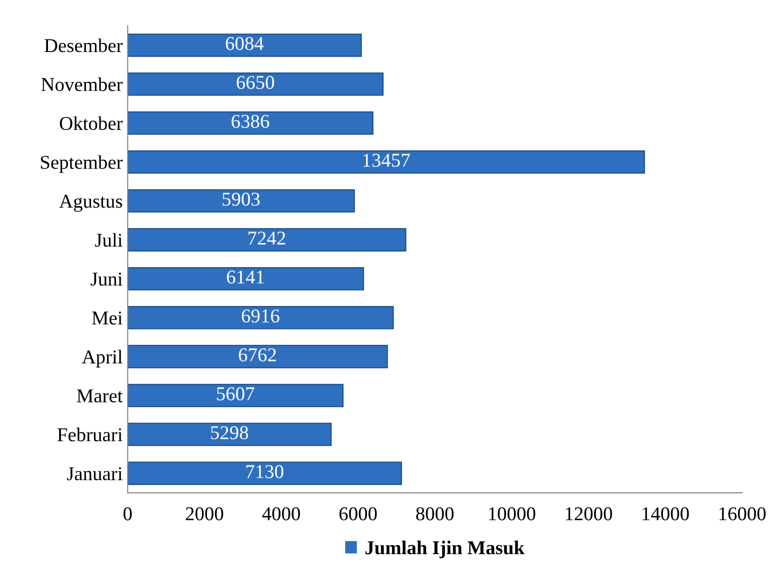  I want to click on data-label: 5607, so click(235, 393).